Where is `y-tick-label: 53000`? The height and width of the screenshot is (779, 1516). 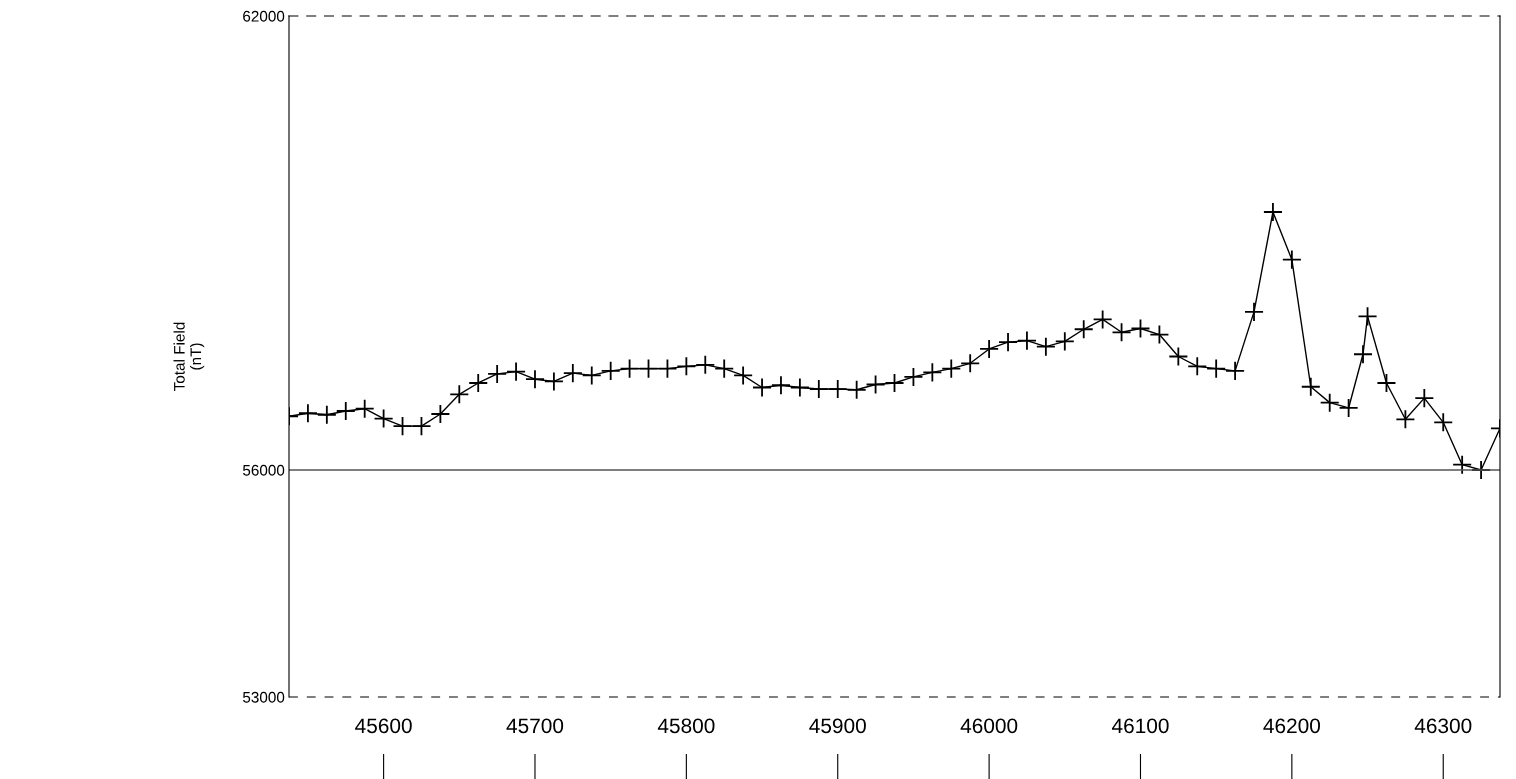 y-tick-label: 53000 is located at coordinates (263, 697).